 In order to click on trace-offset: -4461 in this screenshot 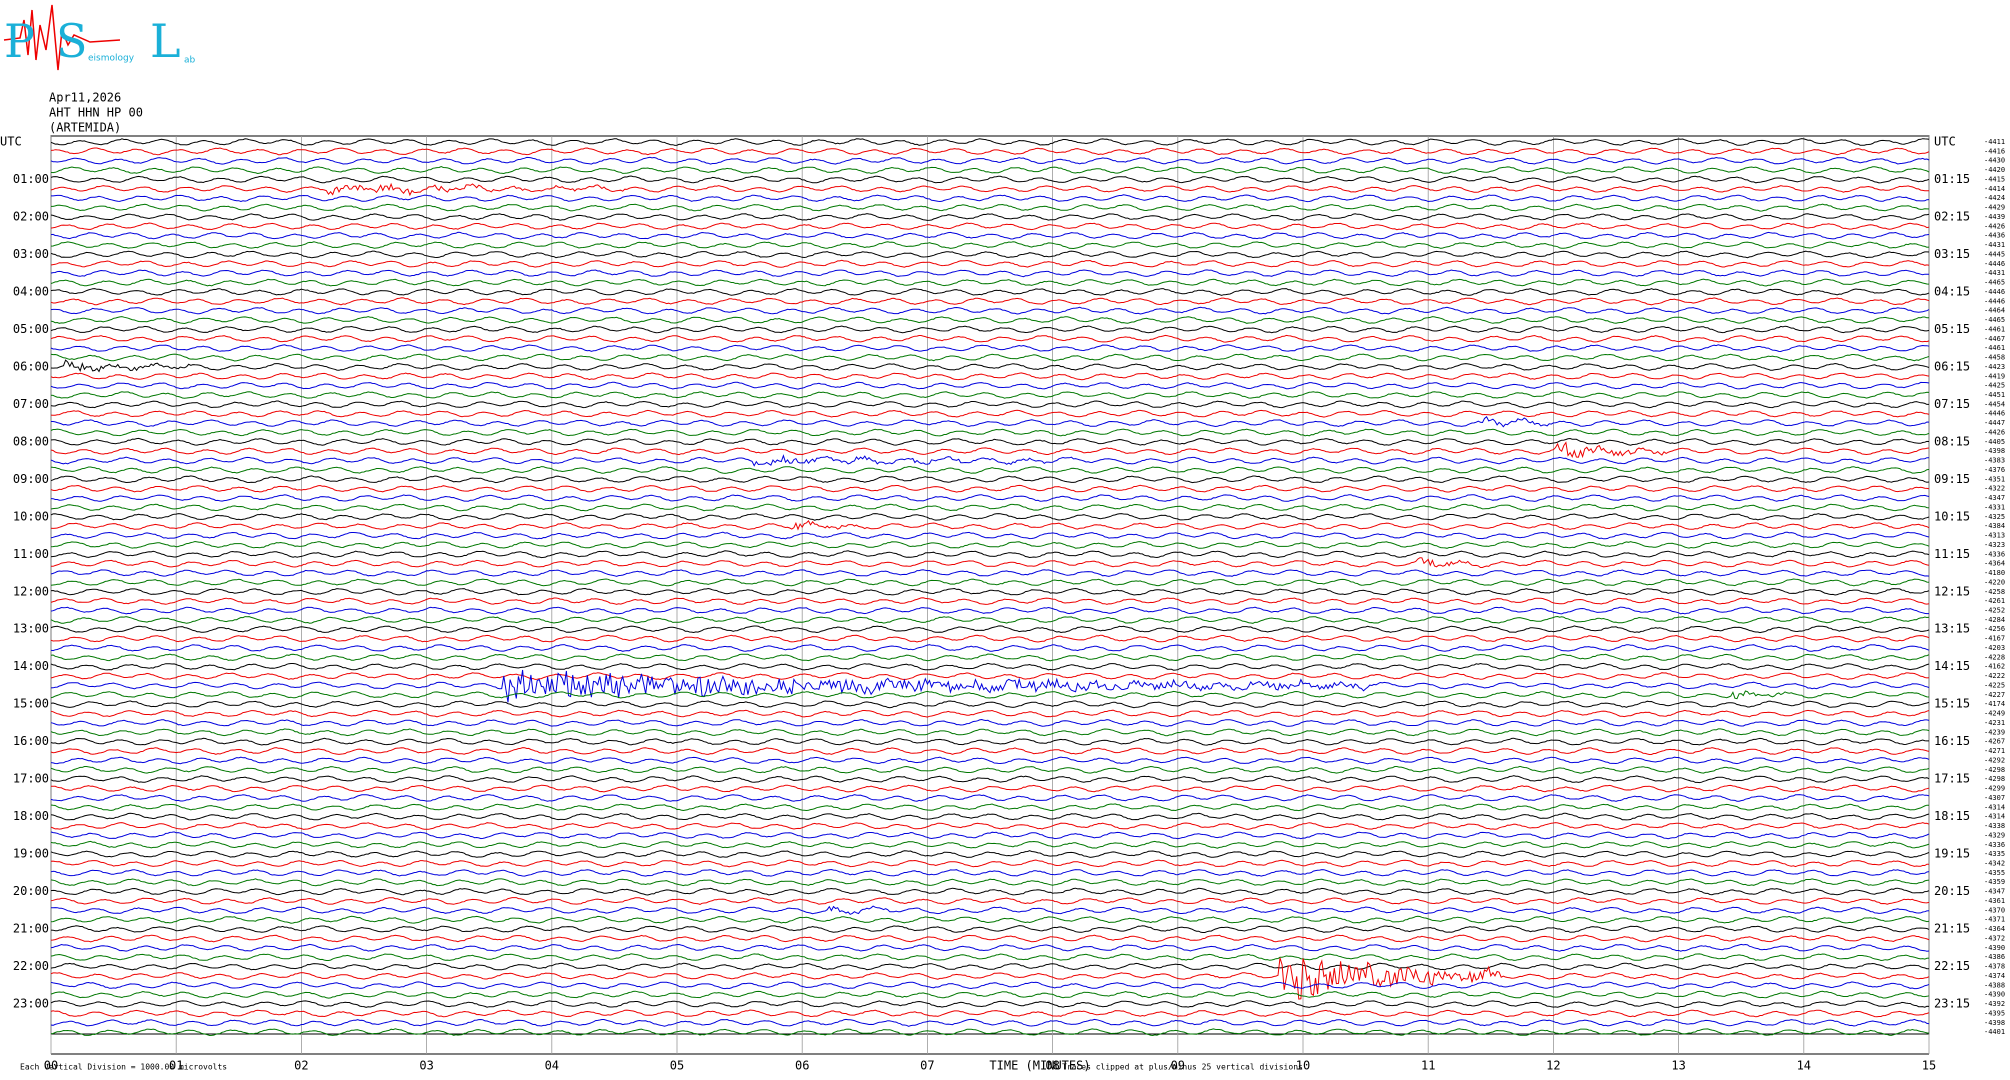, I will do `click(1994, 348)`.